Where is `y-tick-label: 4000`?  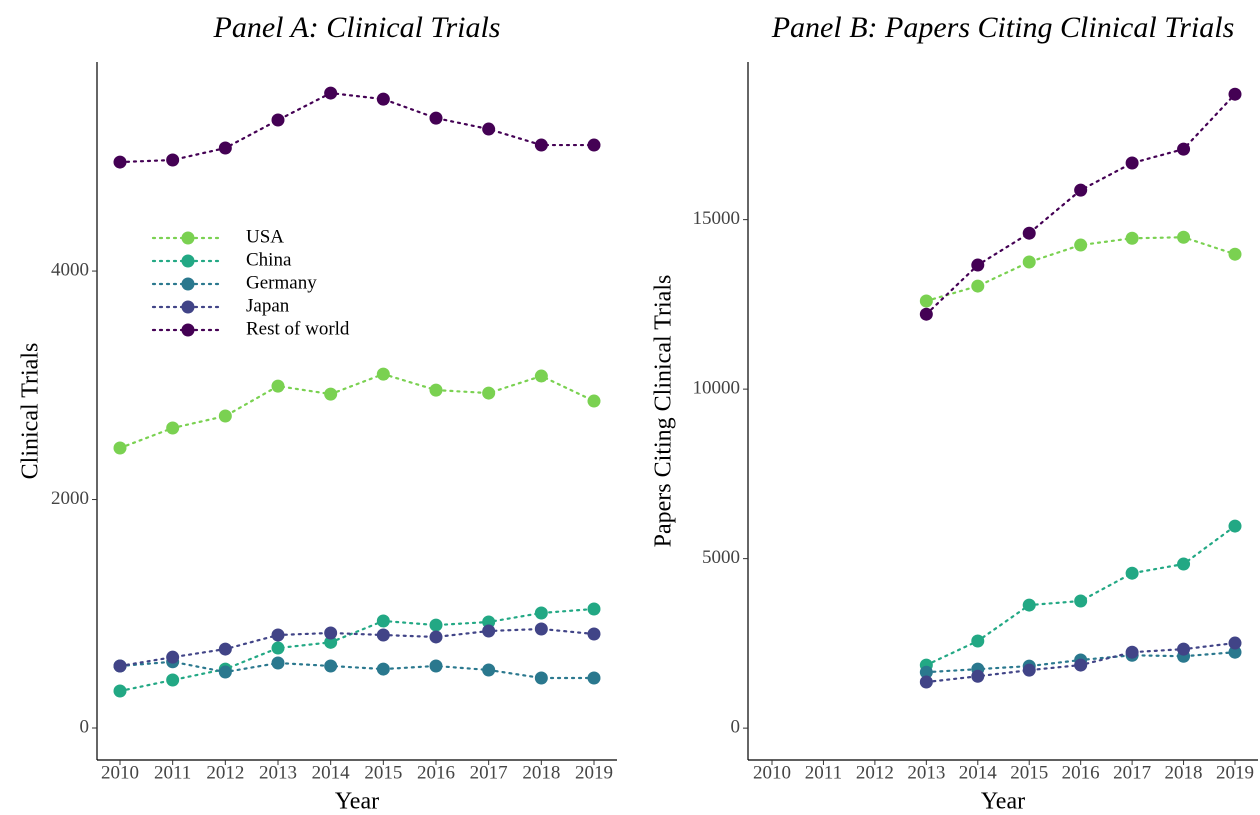
y-tick-label: 4000 is located at coordinates (70, 269).